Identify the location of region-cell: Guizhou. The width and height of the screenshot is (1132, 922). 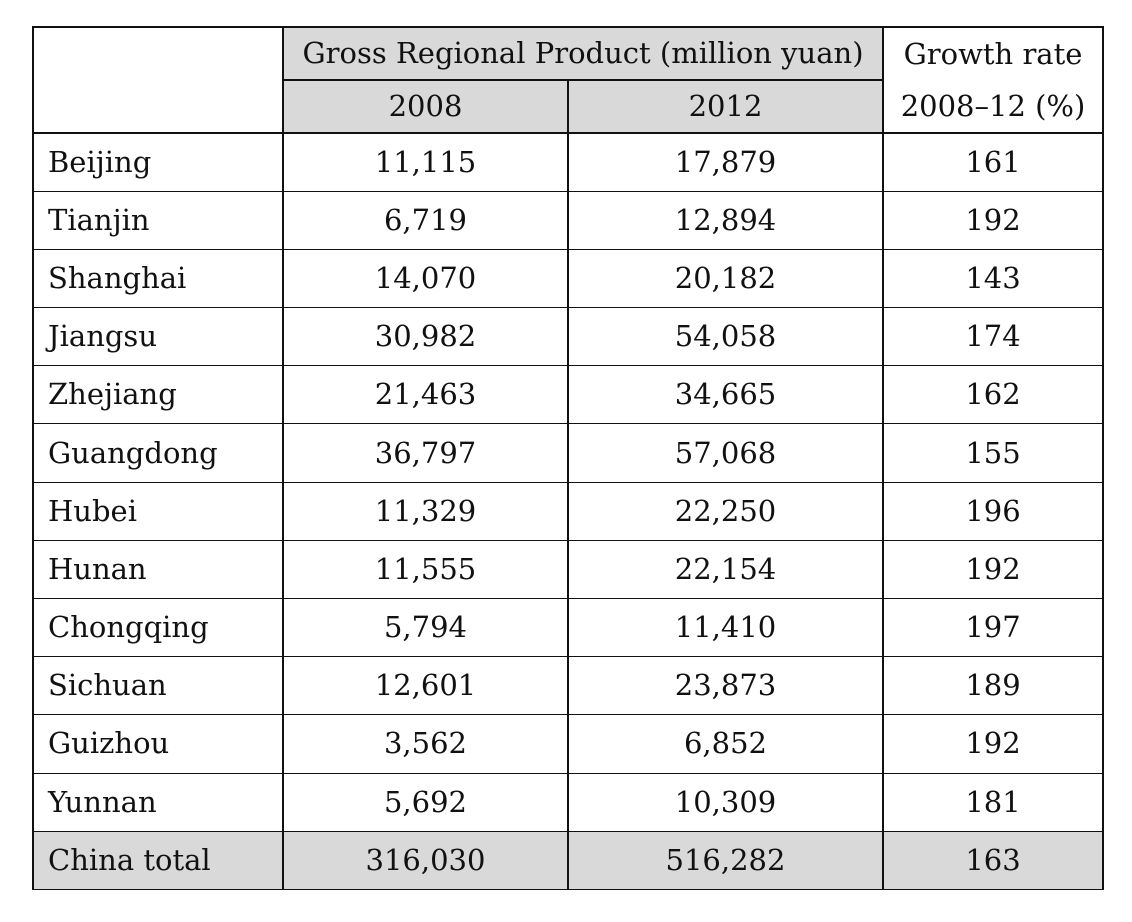
(158, 744).